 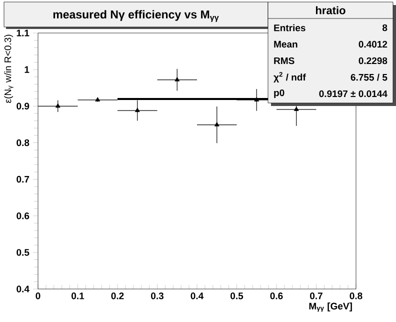 I want to click on y-tick-label: 0.5, so click(x=23, y=252).